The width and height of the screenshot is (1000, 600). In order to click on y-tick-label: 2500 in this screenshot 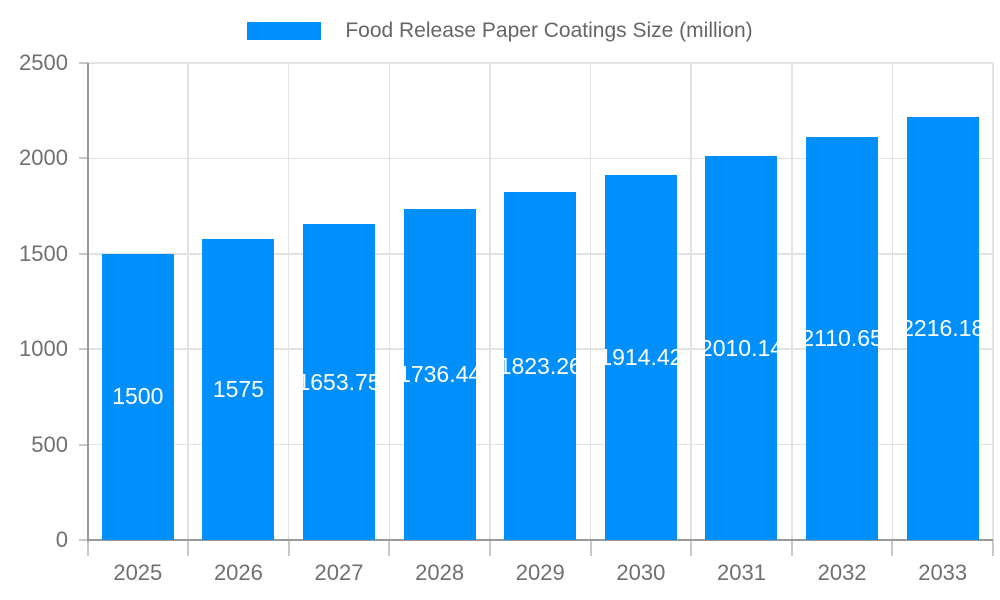, I will do `click(43, 62)`.